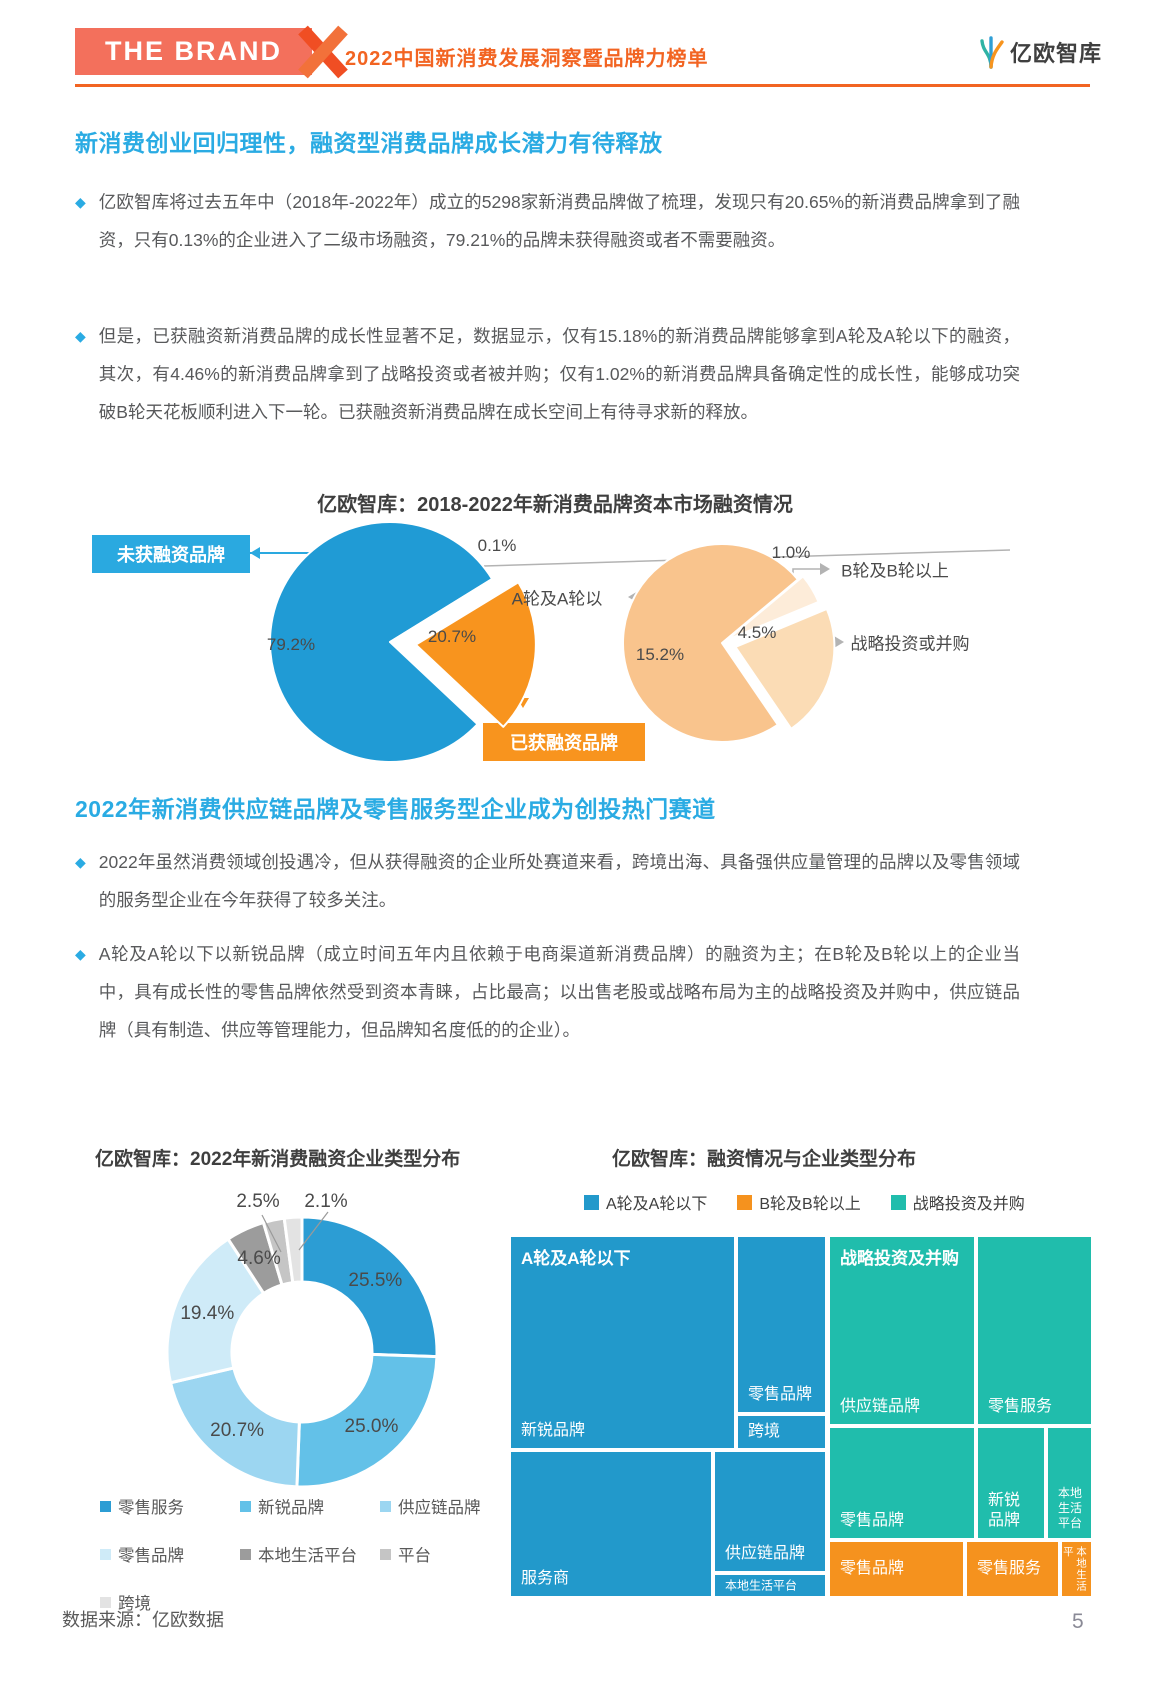 This screenshot has width=1165, height=1683. I want to click on treemap-cell: 服务商, so click(611, 1524).